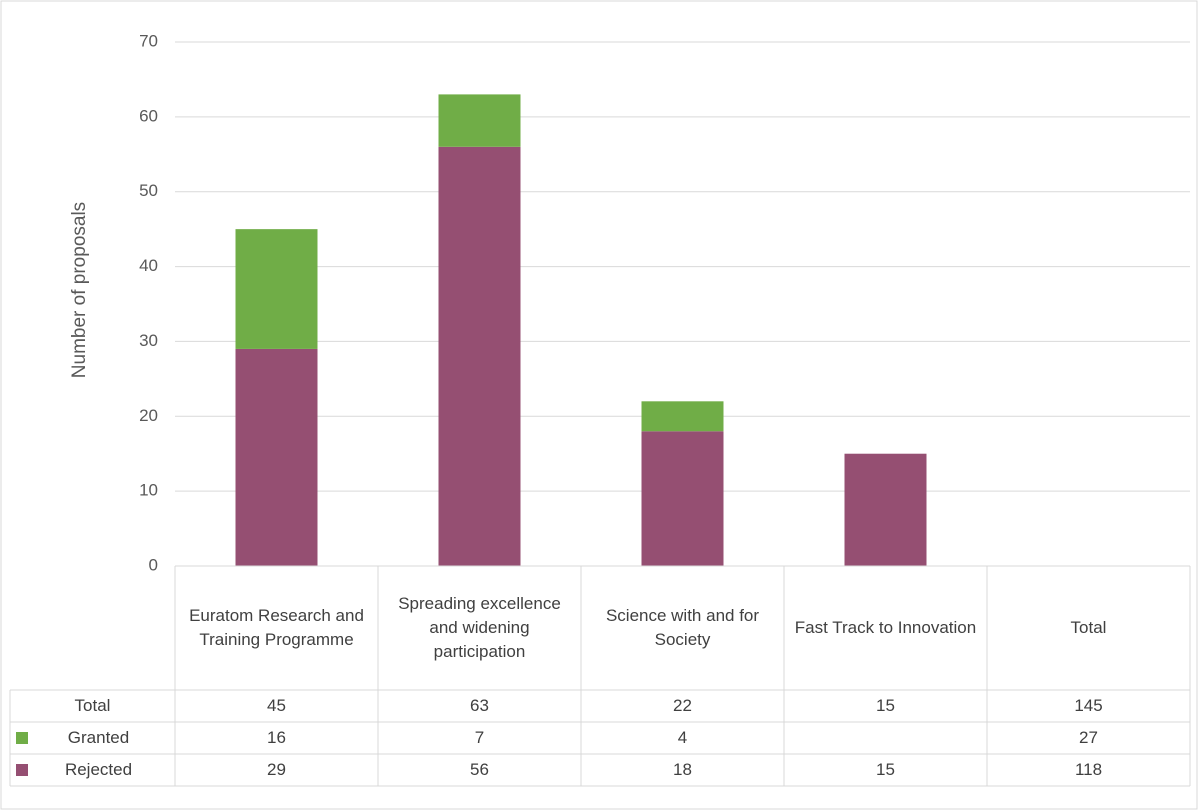 Image resolution: width=1204 pixels, height=812 pixels. What do you see at coordinates (153, 564) in the screenshot?
I see `y-tick-label: 0` at bounding box center [153, 564].